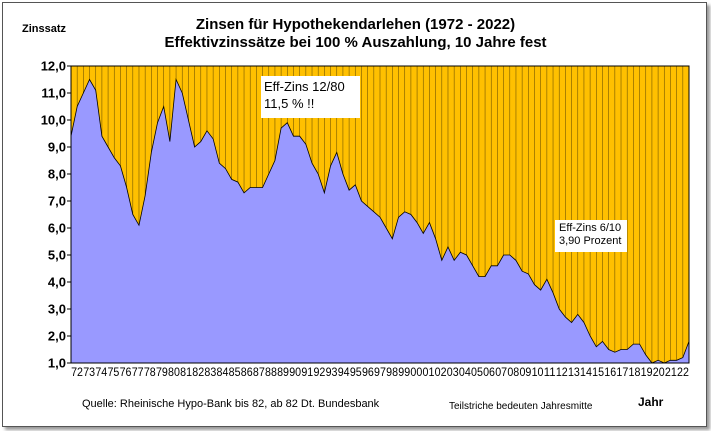  What do you see at coordinates (223, 373) in the screenshot?
I see `x-tick-label: 84` at bounding box center [223, 373].